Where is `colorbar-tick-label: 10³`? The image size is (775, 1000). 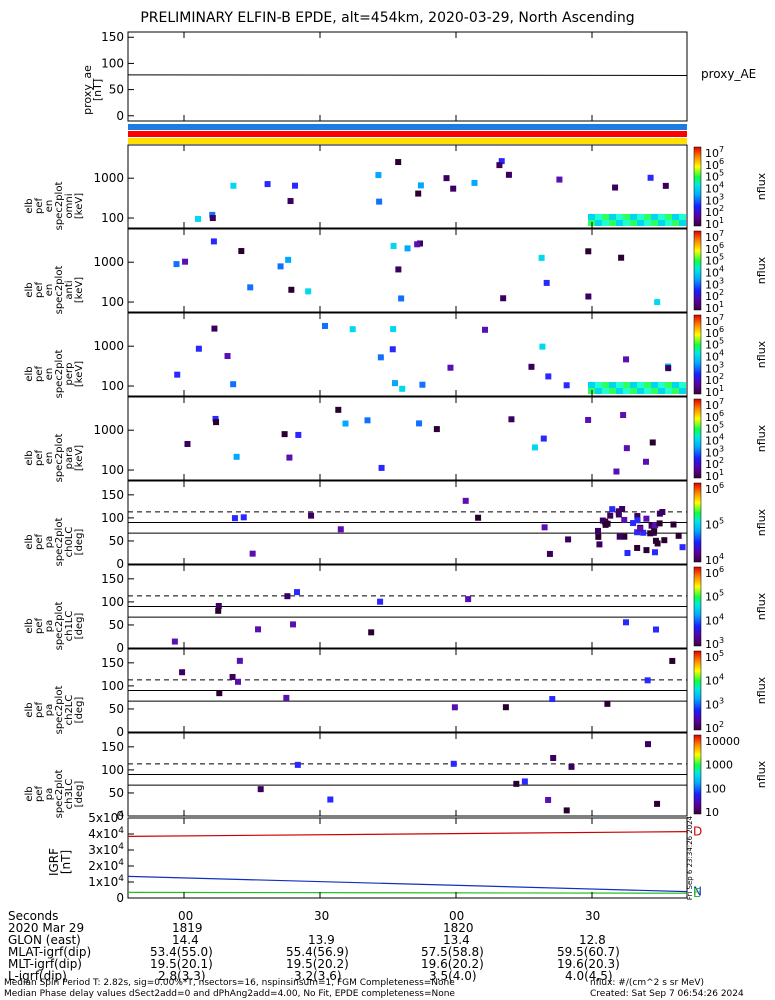
colorbar-tick-label: 10³ is located at coordinates (714, 703).